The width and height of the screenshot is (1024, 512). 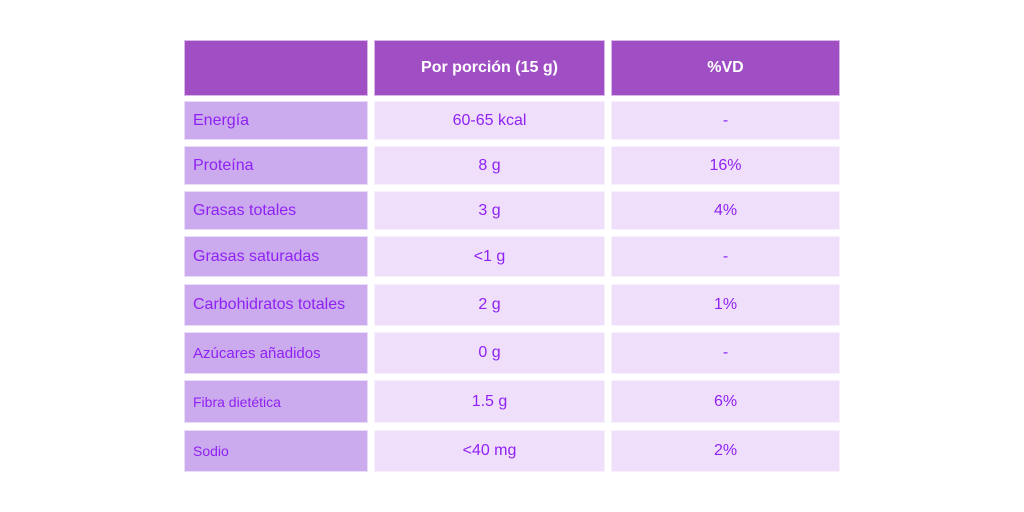 What do you see at coordinates (489, 353) in the screenshot?
I see `per-serving-cell: 0 g` at bounding box center [489, 353].